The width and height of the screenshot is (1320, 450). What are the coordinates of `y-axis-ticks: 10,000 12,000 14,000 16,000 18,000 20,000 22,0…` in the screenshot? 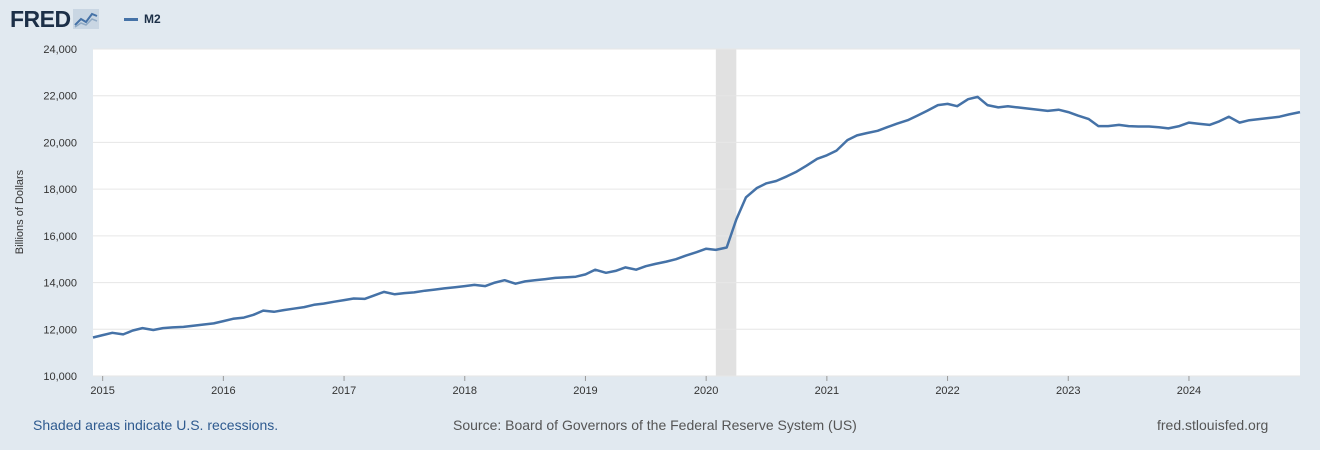 It's located at (60, 213).